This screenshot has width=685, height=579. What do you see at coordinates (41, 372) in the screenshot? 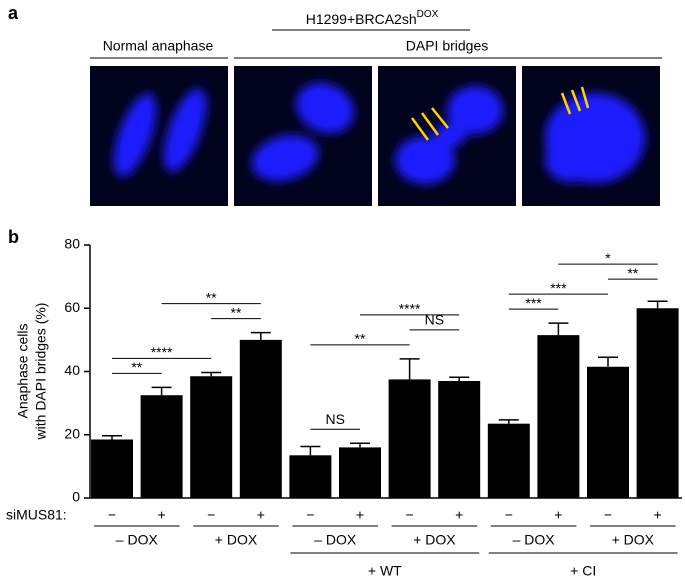
I see `y-axis-label: with DAPI bridges (%)` at bounding box center [41, 372].